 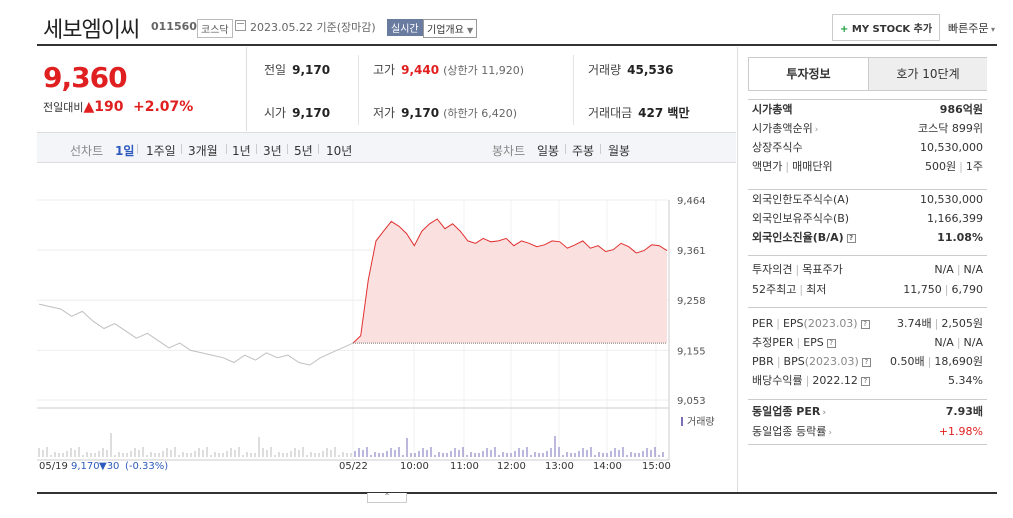 I want to click on period-10y: 10년, so click(x=339, y=151).